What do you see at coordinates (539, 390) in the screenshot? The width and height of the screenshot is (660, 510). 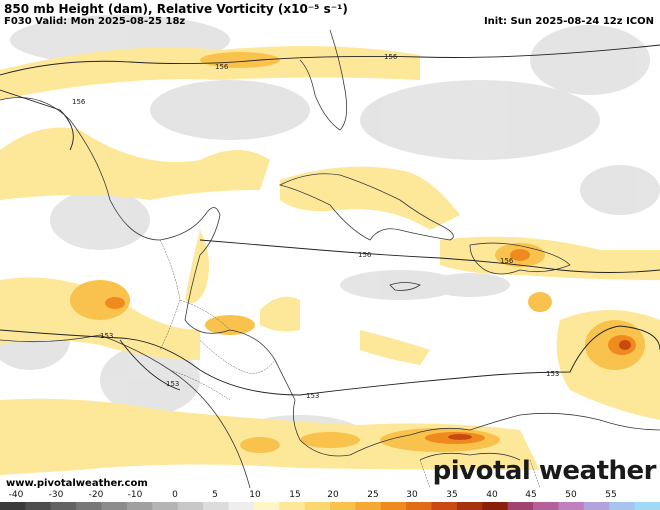 I see `max-vorticity-areas` at bounding box center [539, 390].